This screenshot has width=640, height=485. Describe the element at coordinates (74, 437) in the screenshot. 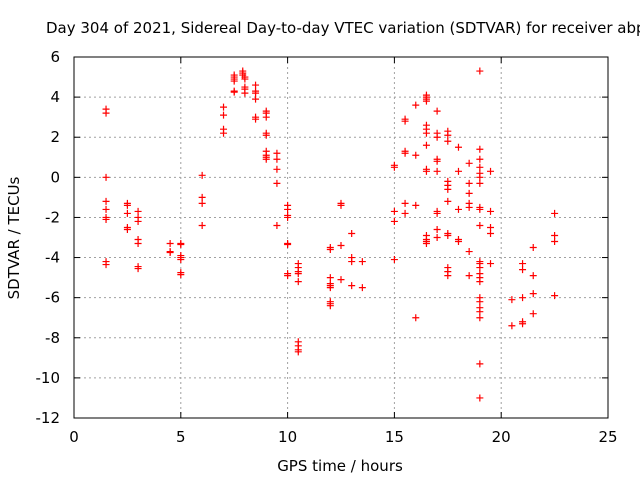

I see `x-tick-label: 0` at that location.